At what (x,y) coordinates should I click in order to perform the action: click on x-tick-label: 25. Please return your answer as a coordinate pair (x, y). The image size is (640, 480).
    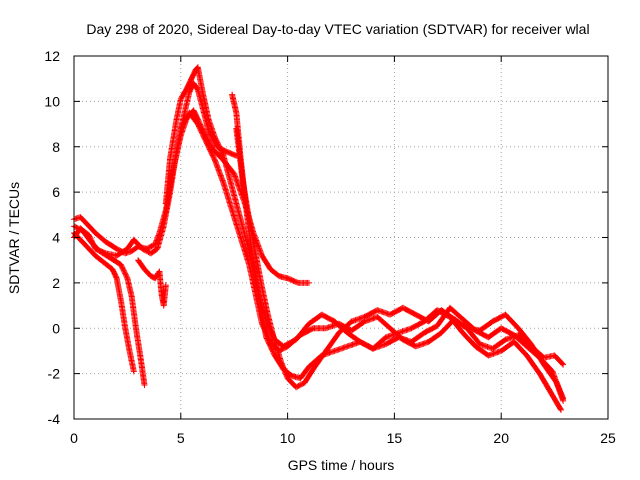
    Looking at the image, I should click on (608, 438).